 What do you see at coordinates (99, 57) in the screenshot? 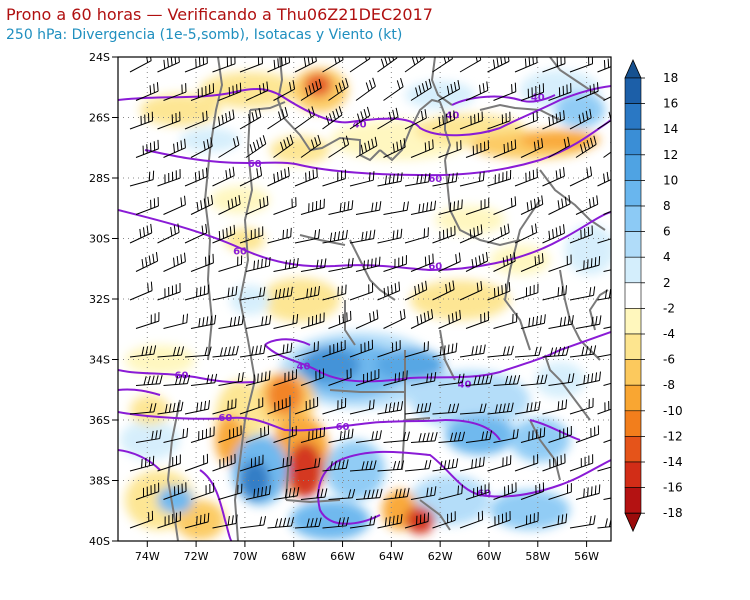
I see `lat-label: 24S` at bounding box center [99, 57].